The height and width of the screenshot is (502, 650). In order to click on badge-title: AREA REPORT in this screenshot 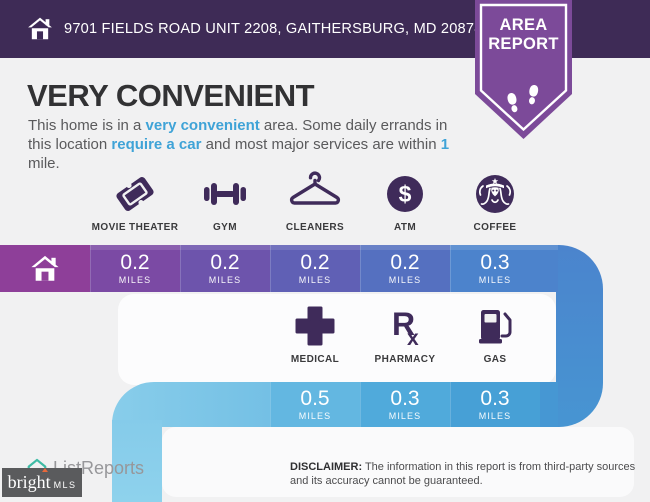, I will do `click(523, 35)`.